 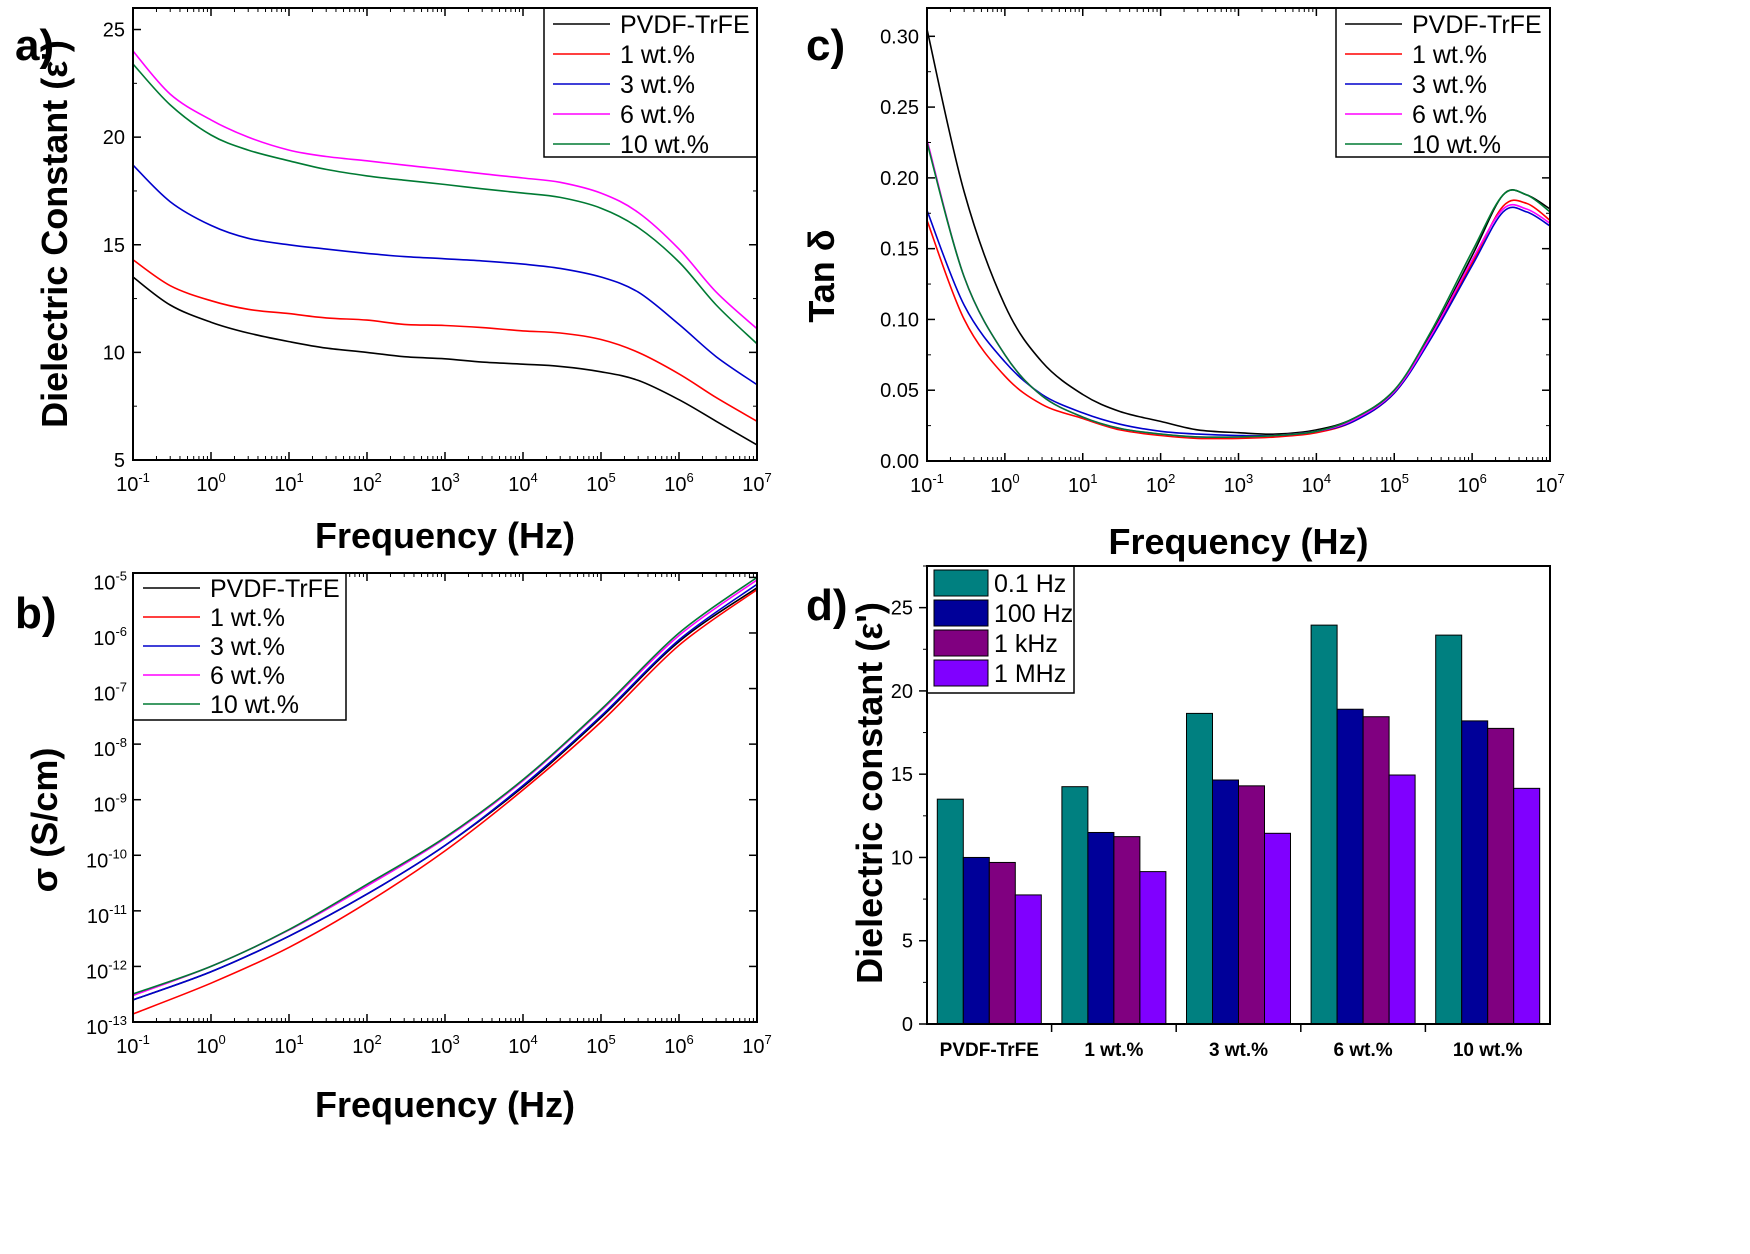 I want to click on legend-label-3: 1 MHz, so click(x=1030, y=674).